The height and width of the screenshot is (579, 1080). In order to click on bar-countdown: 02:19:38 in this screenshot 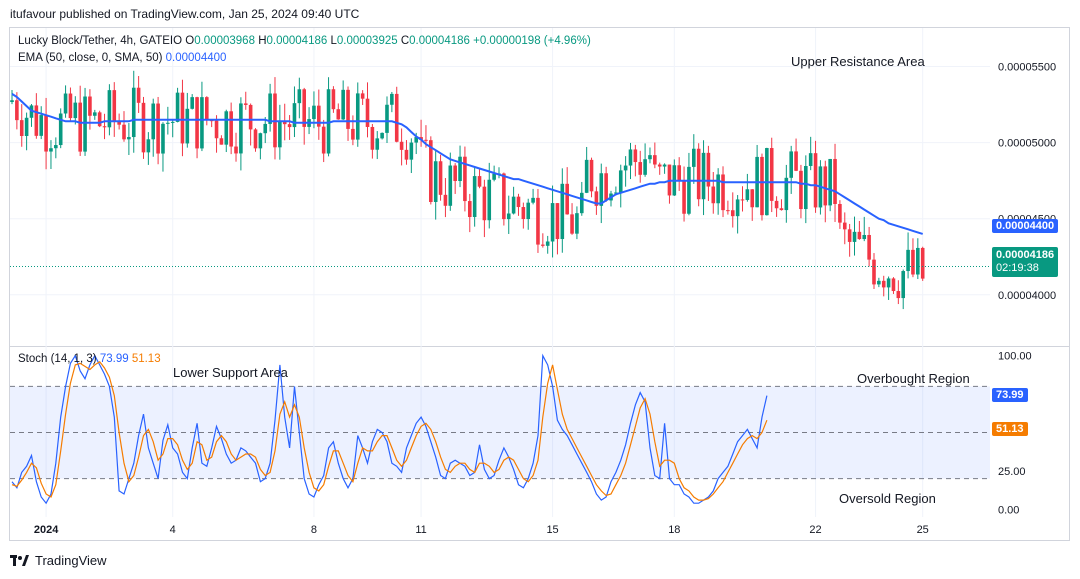, I will do `click(1017, 268)`.